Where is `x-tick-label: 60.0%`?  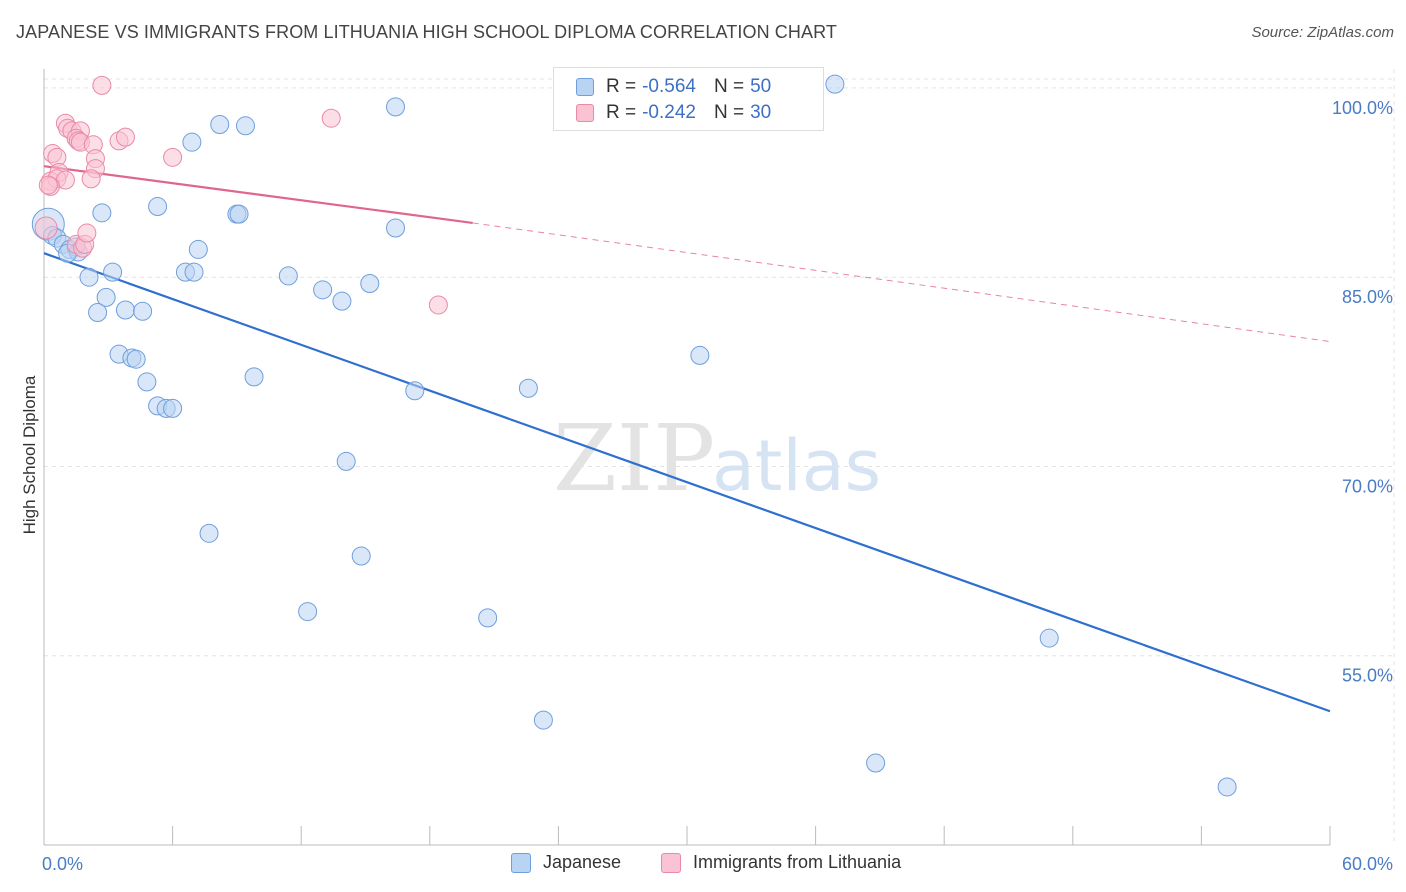
x-tick-label: 60.0% is located at coordinates (1367, 864).